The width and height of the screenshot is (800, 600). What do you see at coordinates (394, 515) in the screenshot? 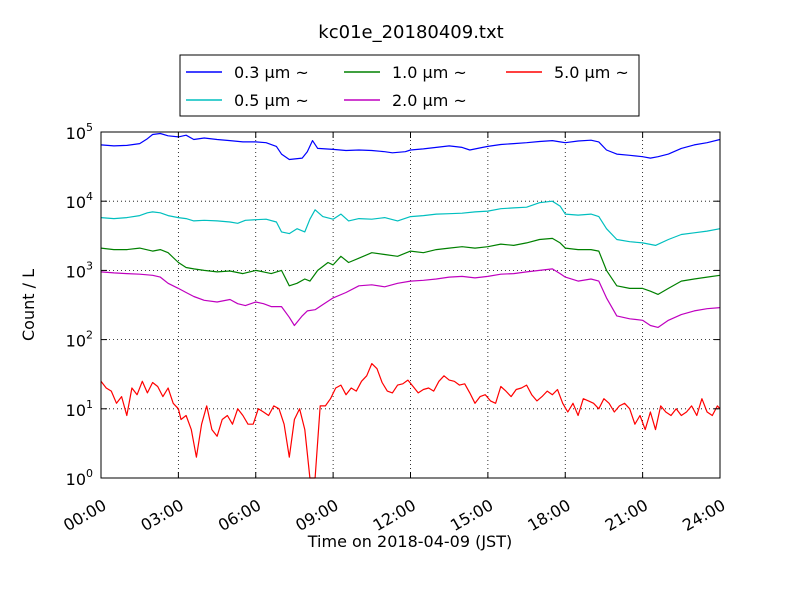
I see `x-tick-label: 12:00` at bounding box center [394, 515].